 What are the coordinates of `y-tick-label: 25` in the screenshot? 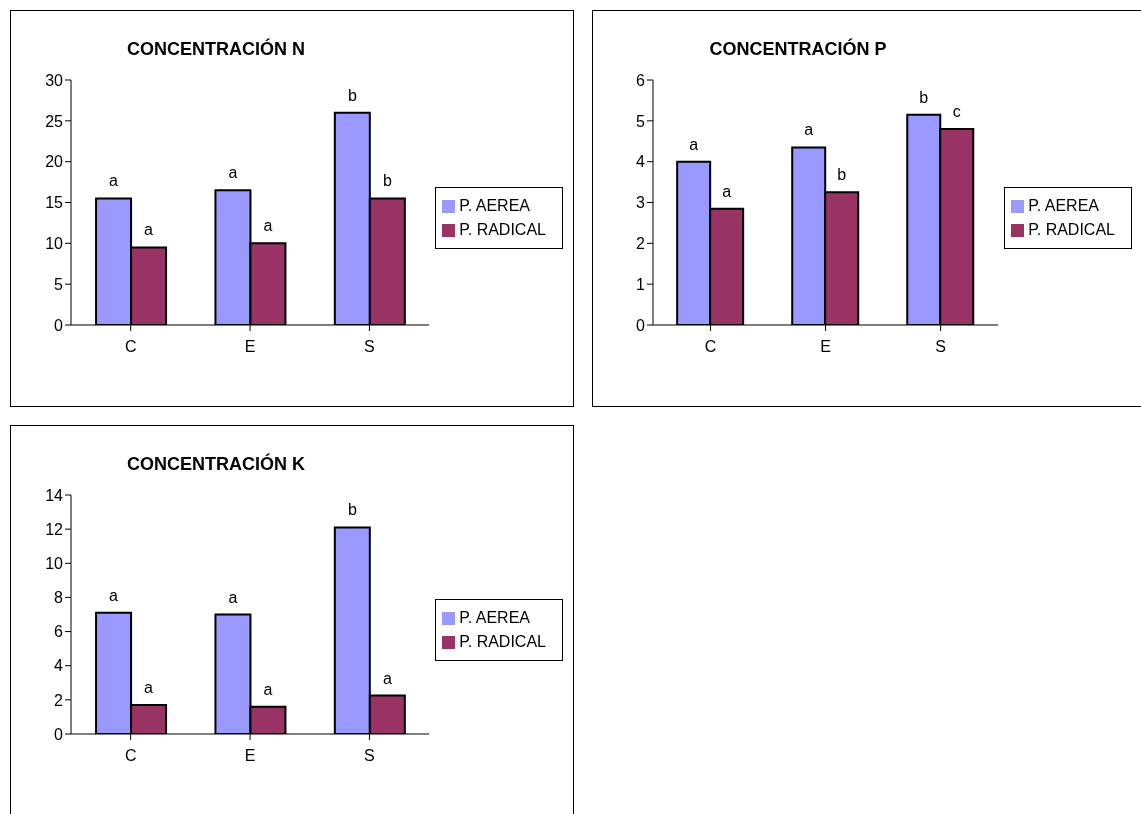 It's located at (54, 121).